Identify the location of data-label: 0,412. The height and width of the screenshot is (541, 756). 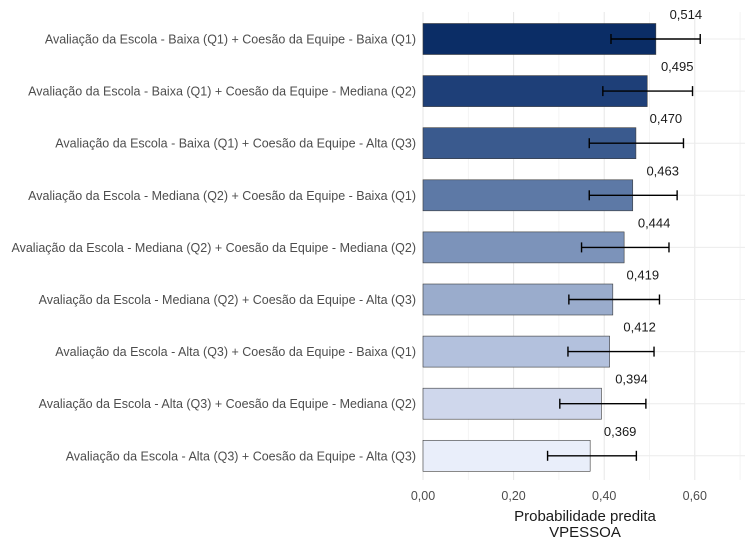
(639, 327).